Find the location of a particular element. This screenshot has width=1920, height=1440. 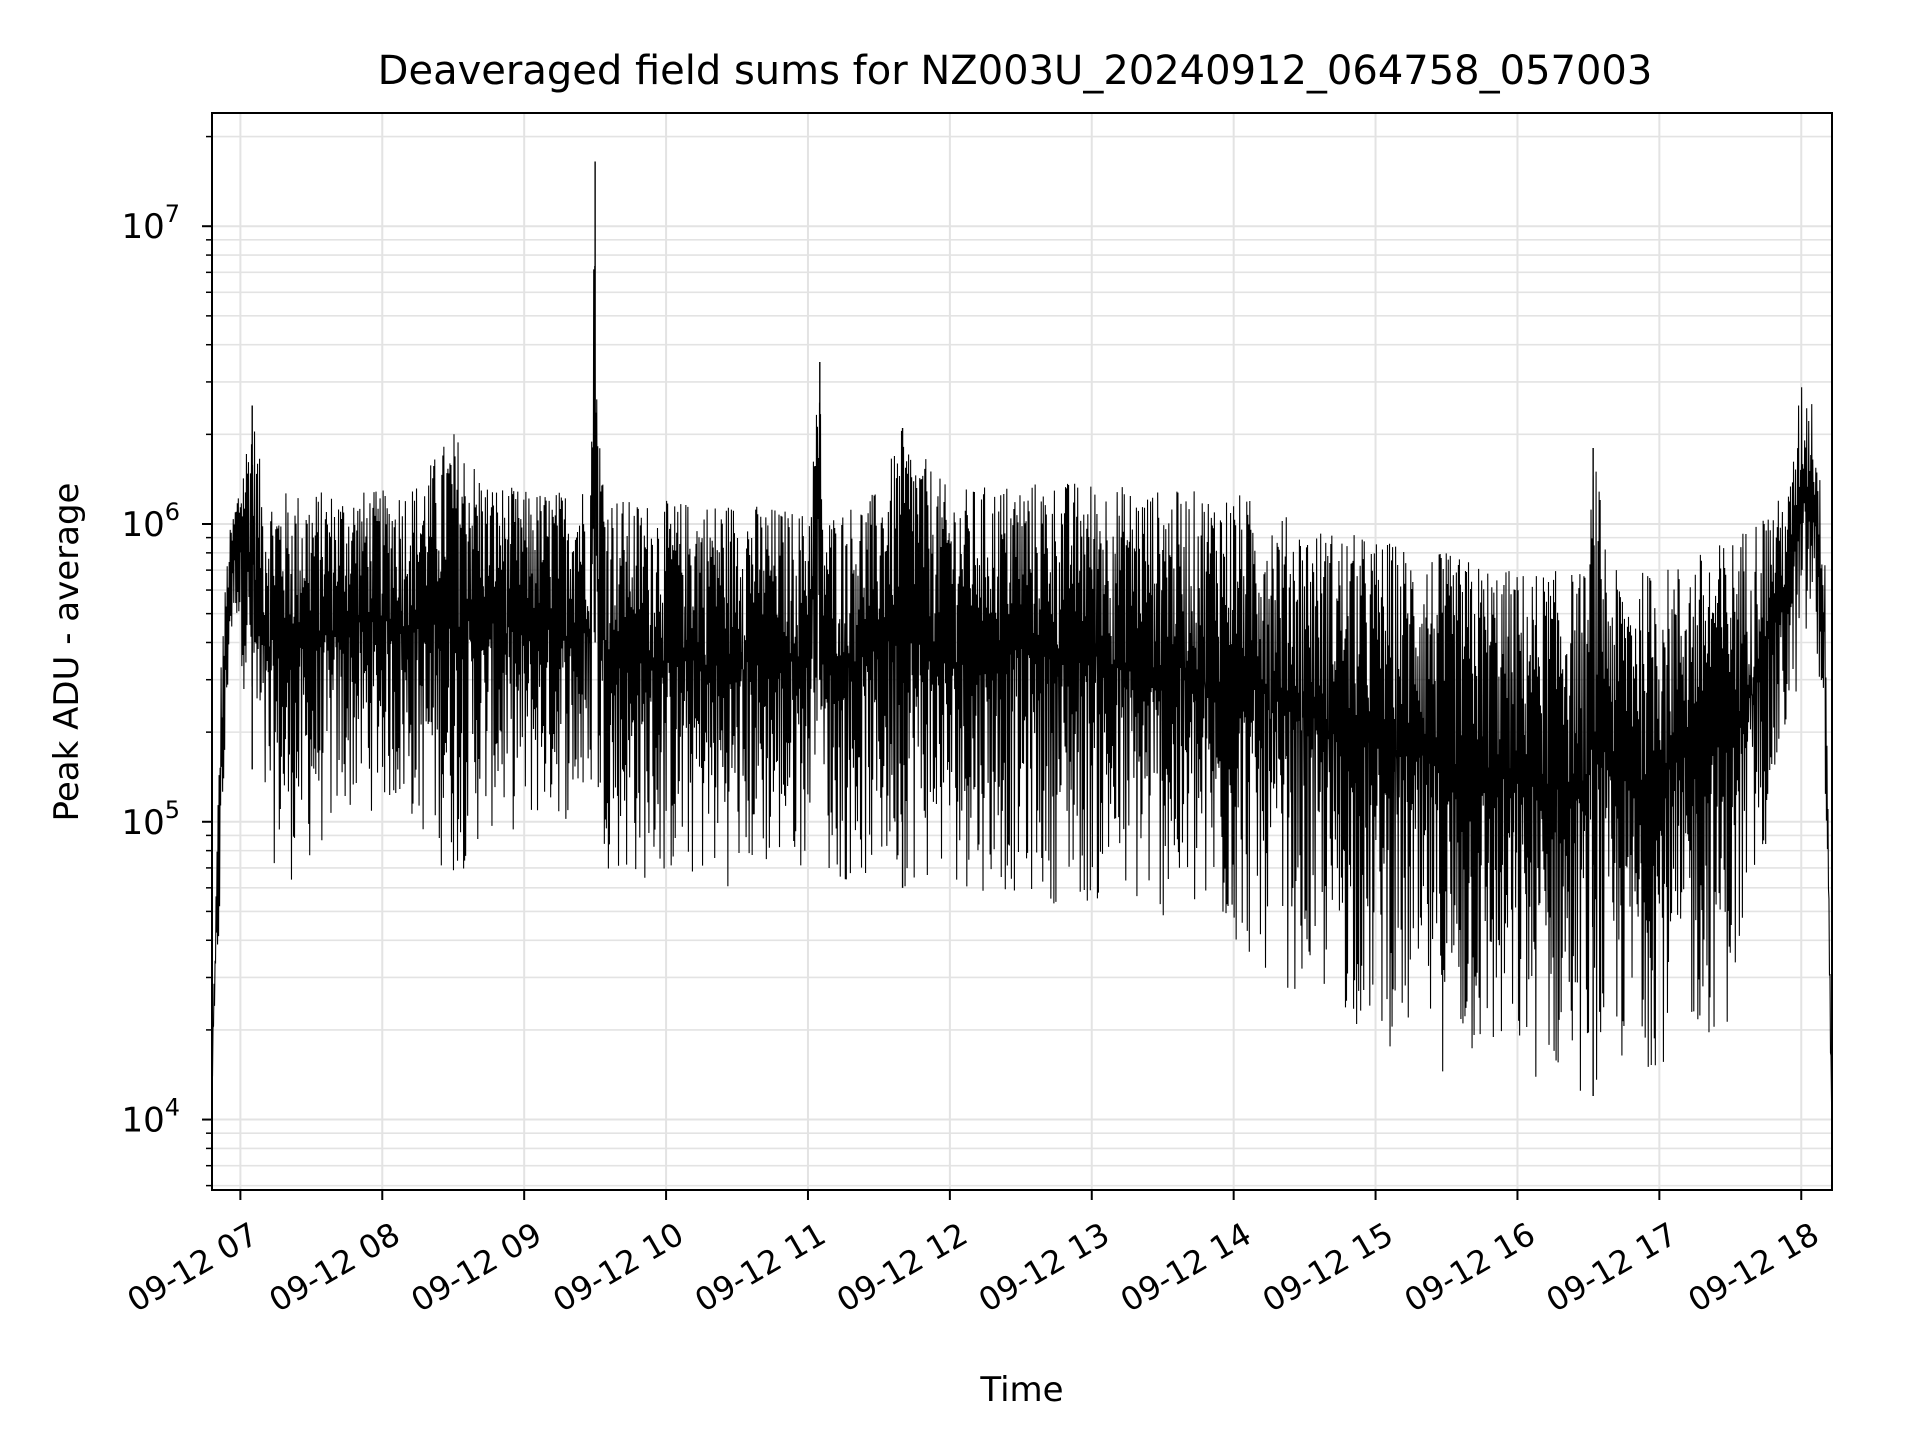

y-tick-label: 10⁴ is located at coordinates (150, 1117).